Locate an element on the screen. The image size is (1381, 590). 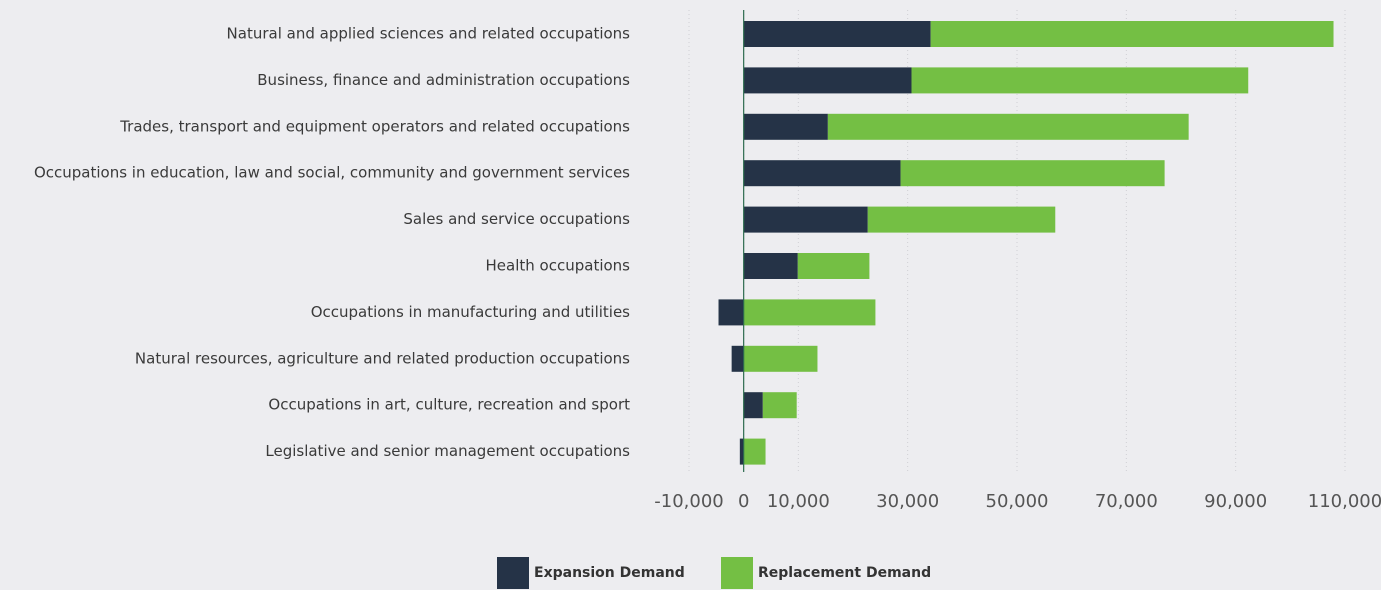
legend-label: Expansion Demand is located at coordinates (609, 573).